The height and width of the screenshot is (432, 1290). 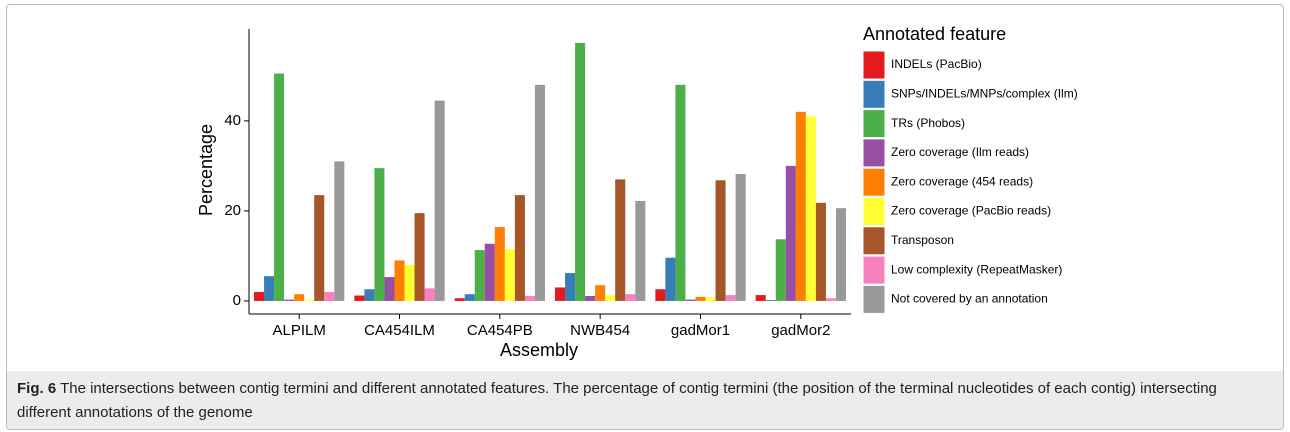 I want to click on x-tick-label: CA454ILM, so click(x=399, y=330).